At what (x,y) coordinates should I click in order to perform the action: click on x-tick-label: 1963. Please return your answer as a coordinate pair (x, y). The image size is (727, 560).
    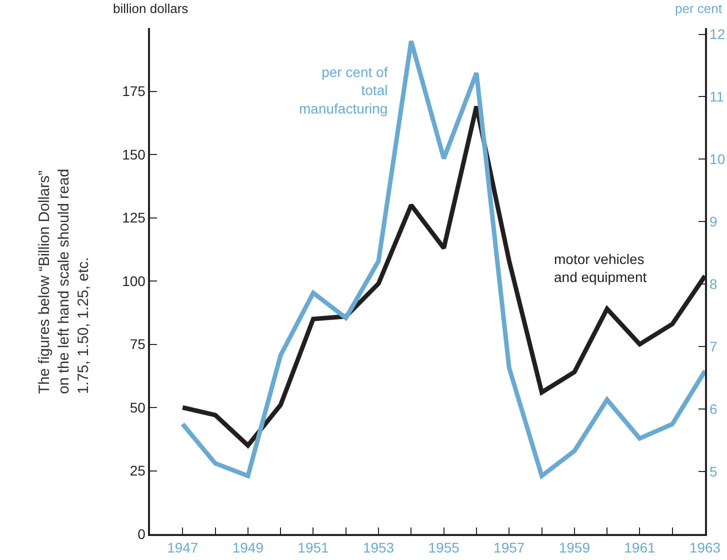
    Looking at the image, I should click on (705, 548).